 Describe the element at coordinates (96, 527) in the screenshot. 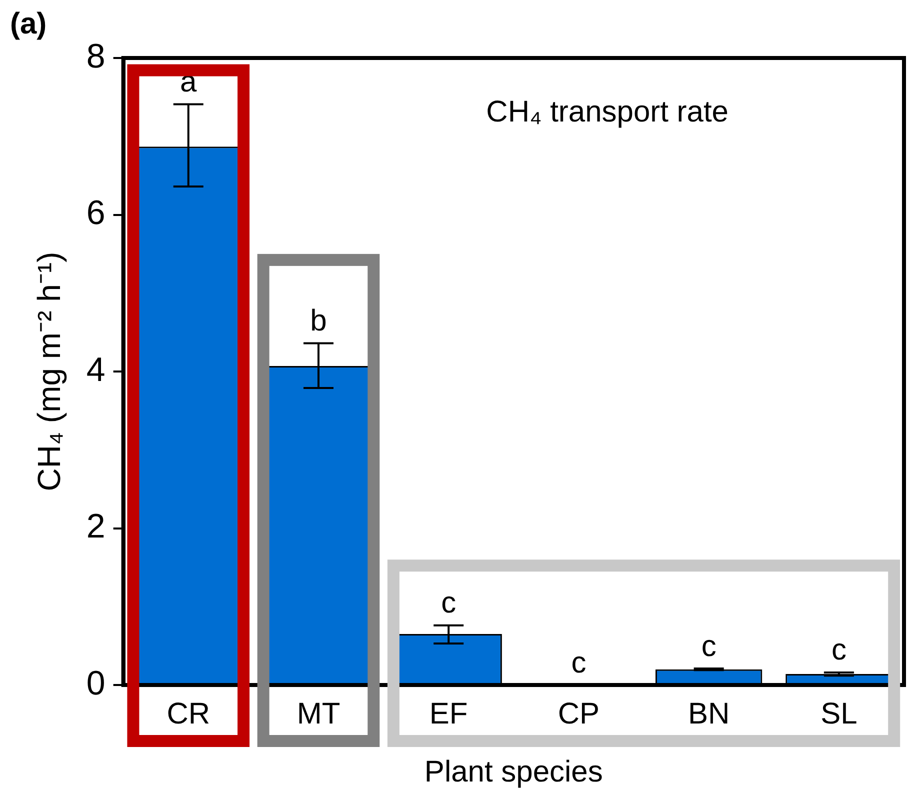

I see `y-tick-label: 2` at that location.